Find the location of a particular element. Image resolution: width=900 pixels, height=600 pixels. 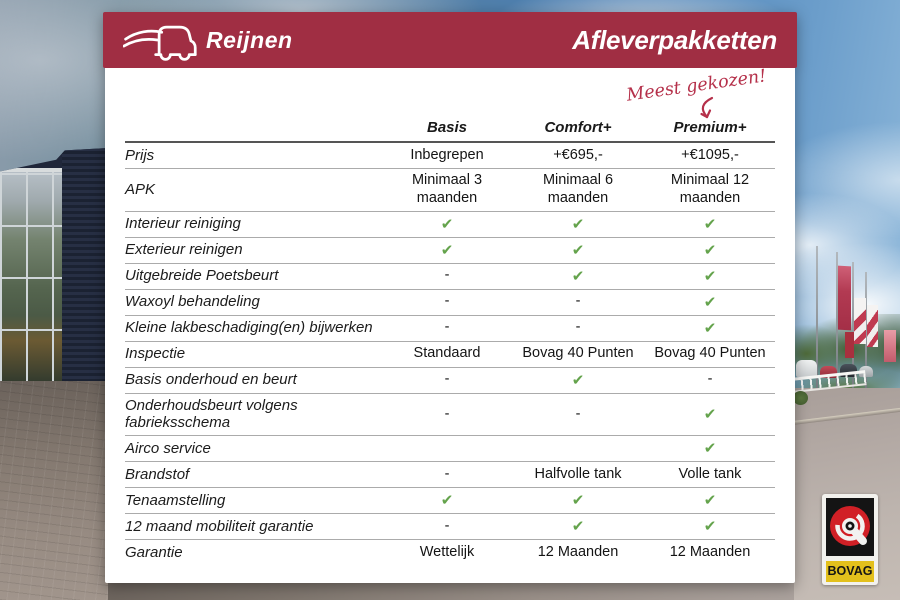

red-banner-flag is located at coordinates (844, 298).